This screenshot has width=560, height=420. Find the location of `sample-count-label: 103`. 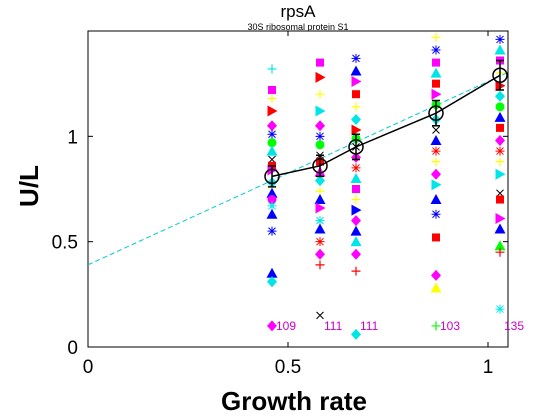

sample-count-label: 103 is located at coordinates (450, 326).